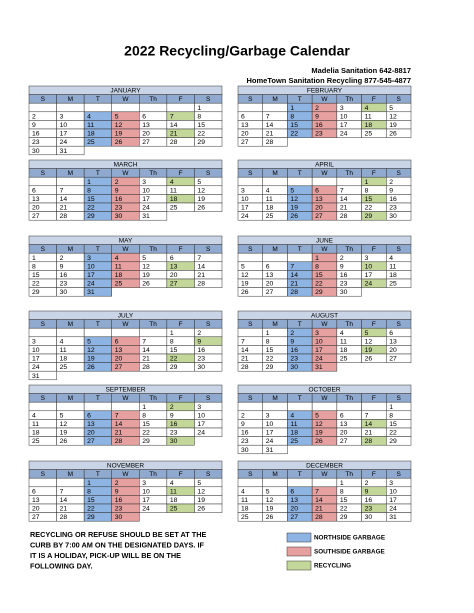 The width and height of the screenshot is (474, 613). I want to click on day: 31, so click(91, 292).